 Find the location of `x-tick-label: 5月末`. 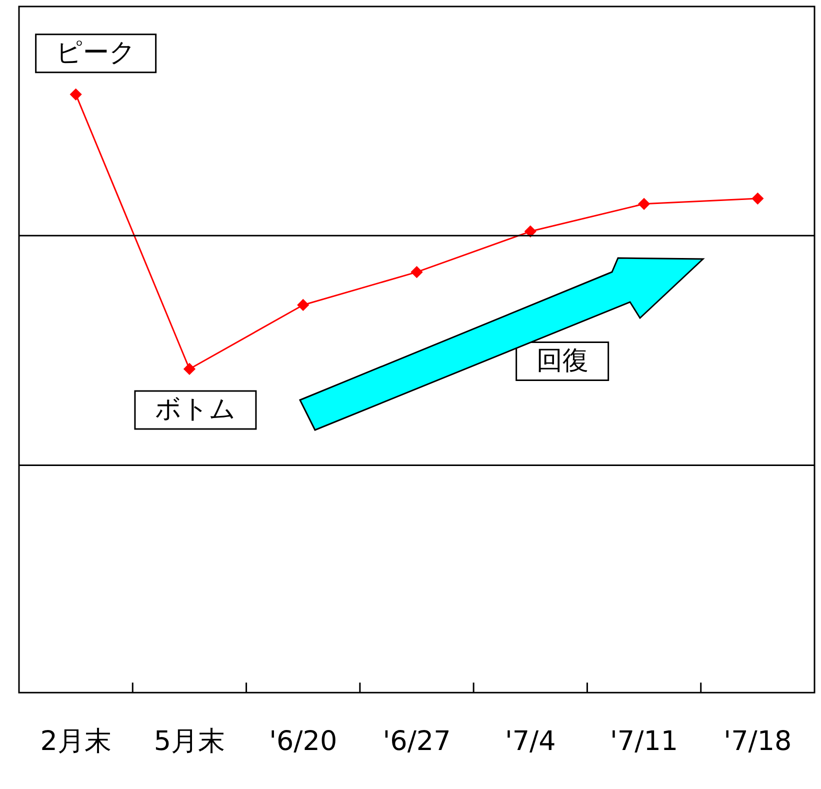

x-tick-label: 5月末 is located at coordinates (190, 741).